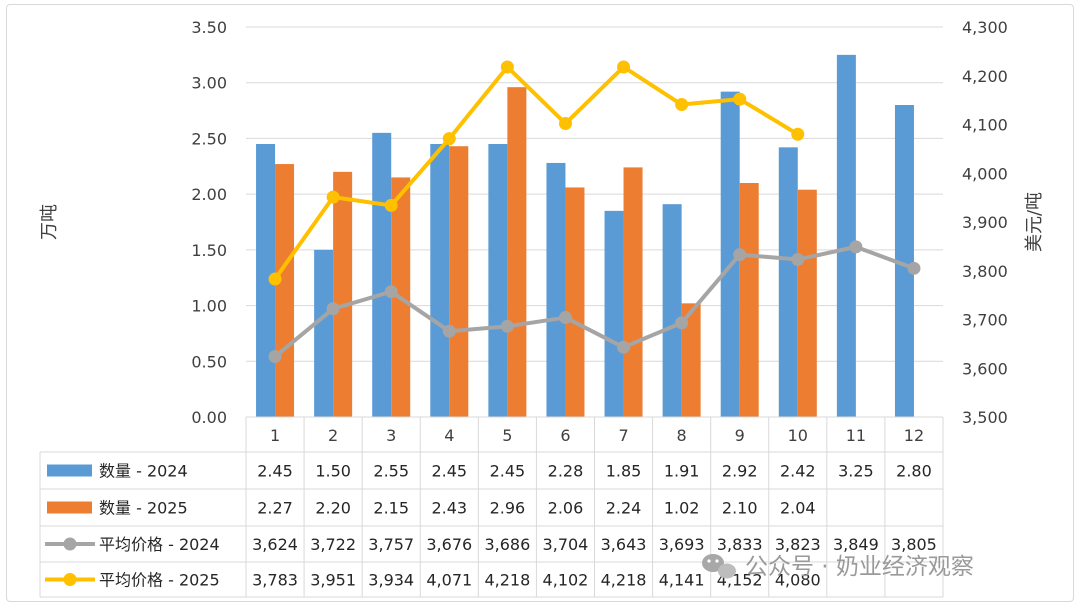 The width and height of the screenshot is (1080, 608). What do you see at coordinates (391, 508) in the screenshot?
I see `data-label: 2.15` at bounding box center [391, 508].